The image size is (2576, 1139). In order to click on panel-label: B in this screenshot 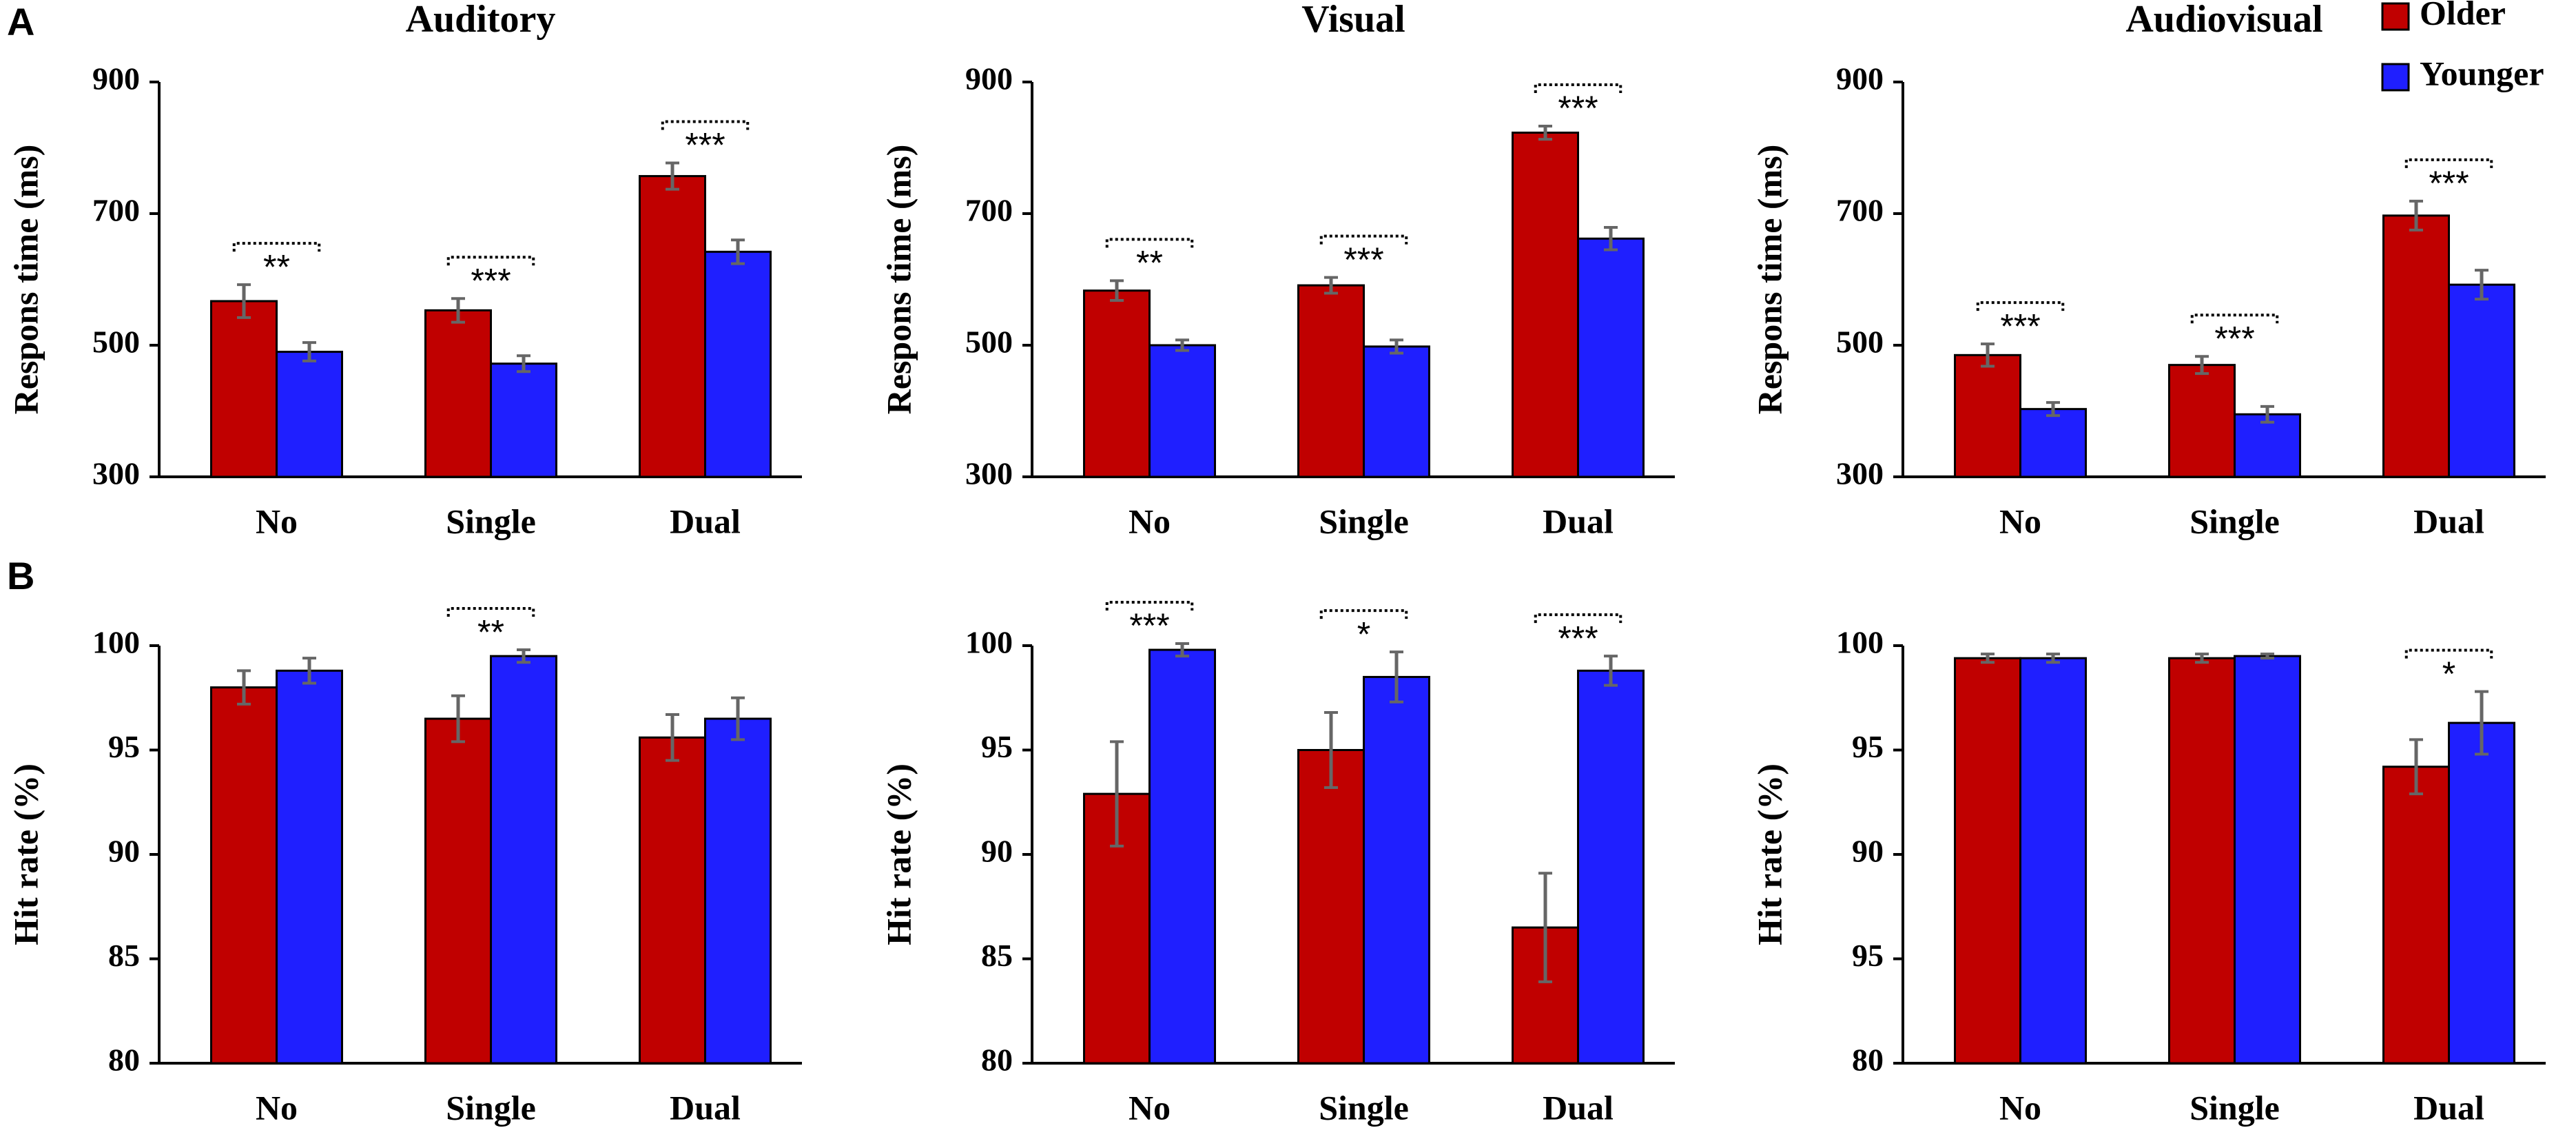, I will do `click(20, 575)`.